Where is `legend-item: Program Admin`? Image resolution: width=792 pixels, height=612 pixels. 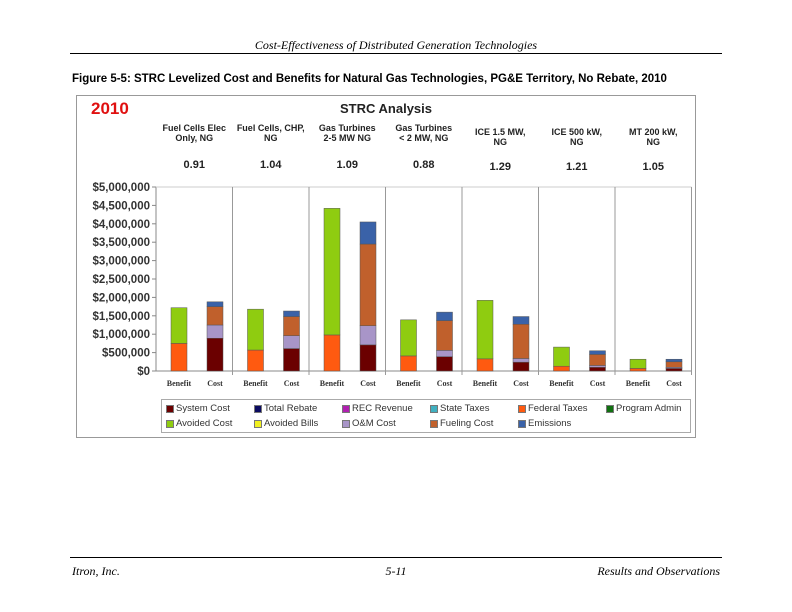
legend-item: Program Admin is located at coordinates (643, 408).